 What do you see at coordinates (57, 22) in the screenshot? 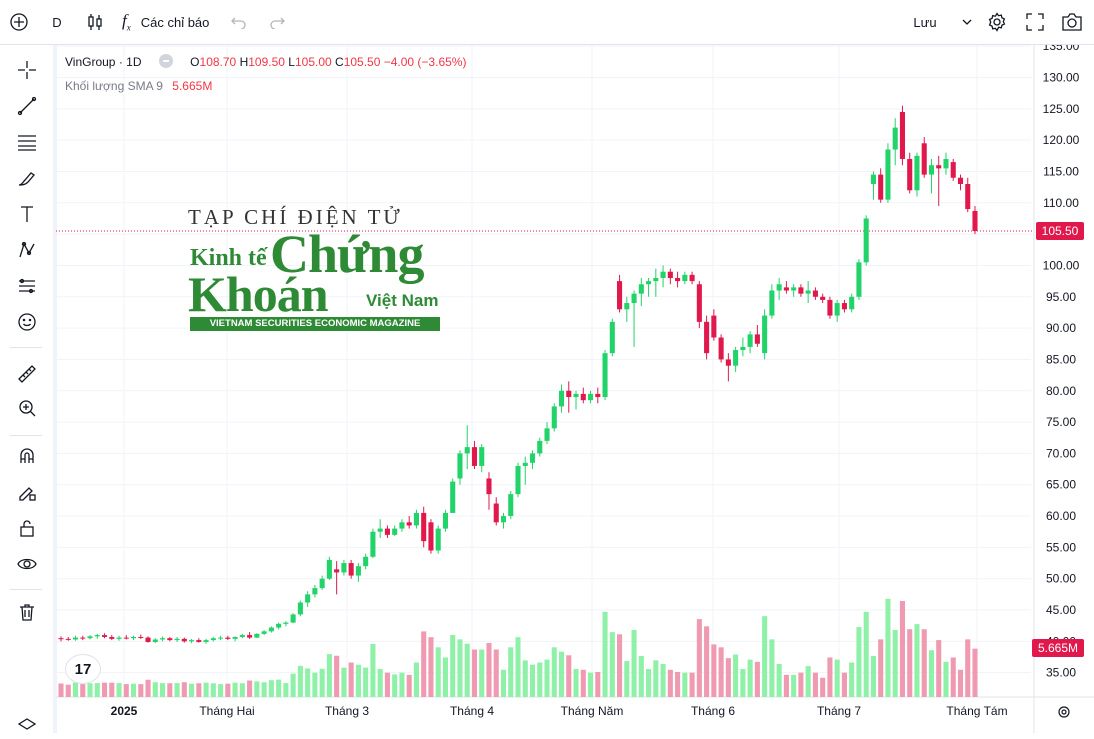
I see `interval-button: D` at bounding box center [57, 22].